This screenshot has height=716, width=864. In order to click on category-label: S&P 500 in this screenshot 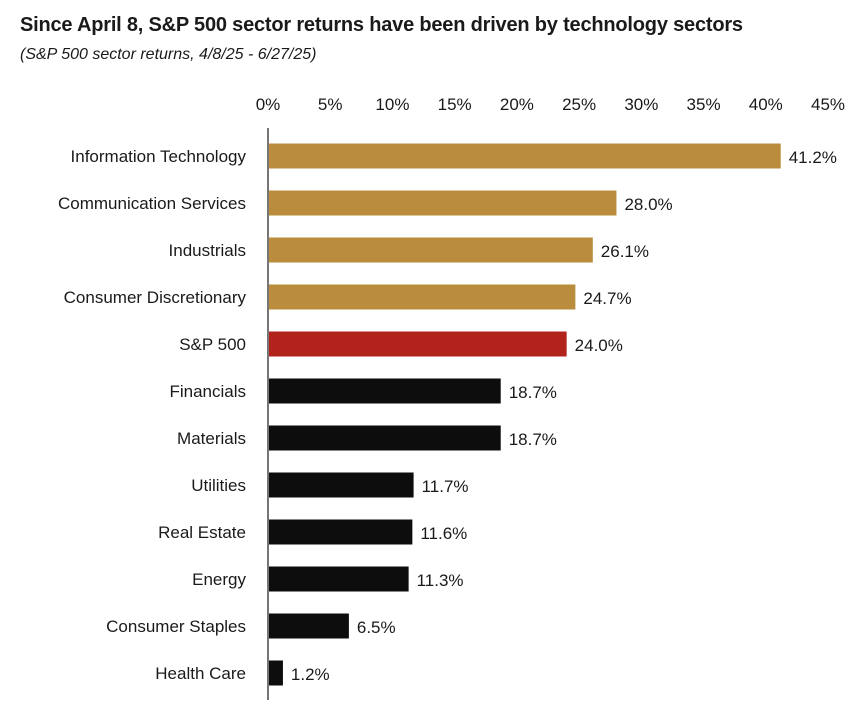, I will do `click(212, 344)`.